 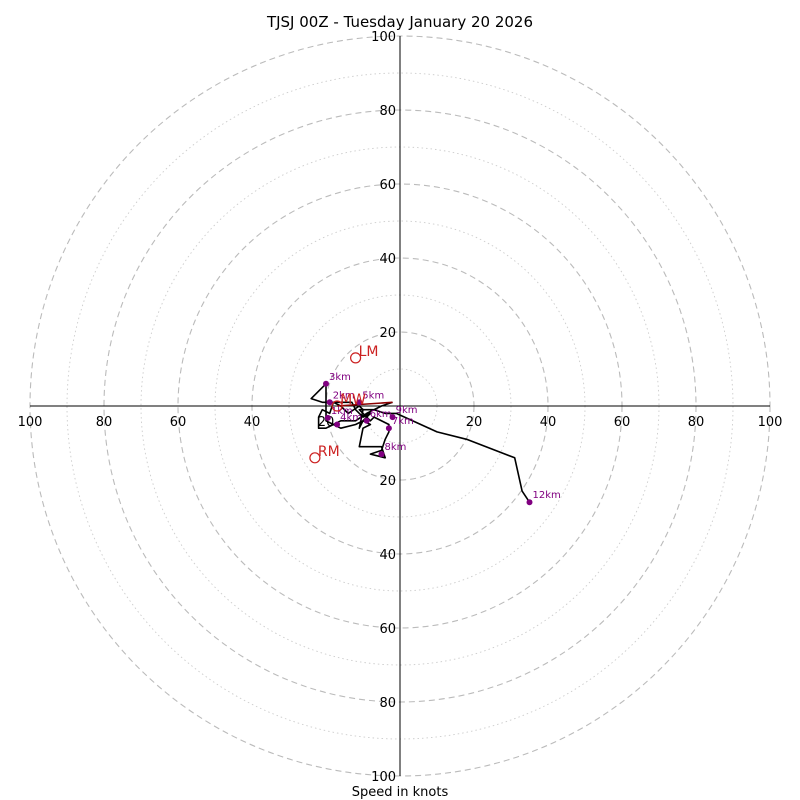 I want to click on storm-motions: LM MW RM, so click(x=344, y=404).